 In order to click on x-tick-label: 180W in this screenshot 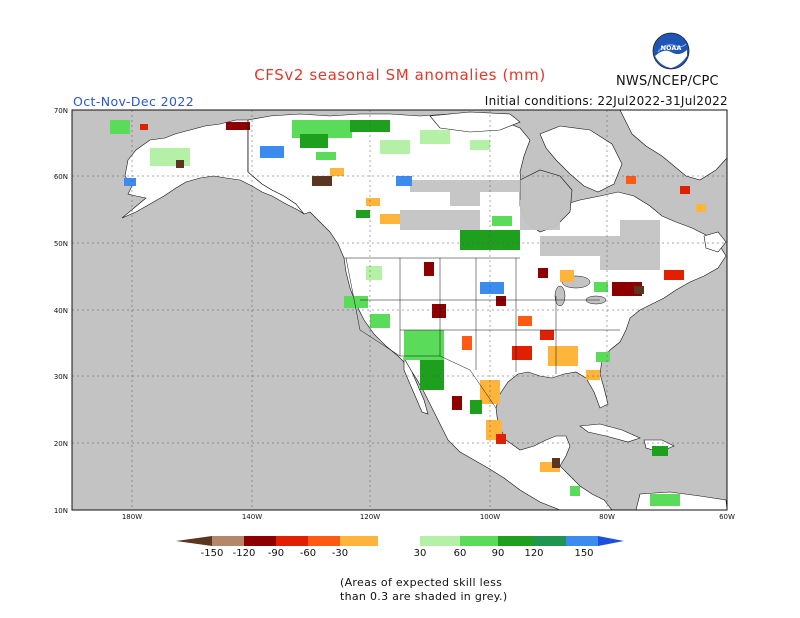, I will do `click(132, 517)`.